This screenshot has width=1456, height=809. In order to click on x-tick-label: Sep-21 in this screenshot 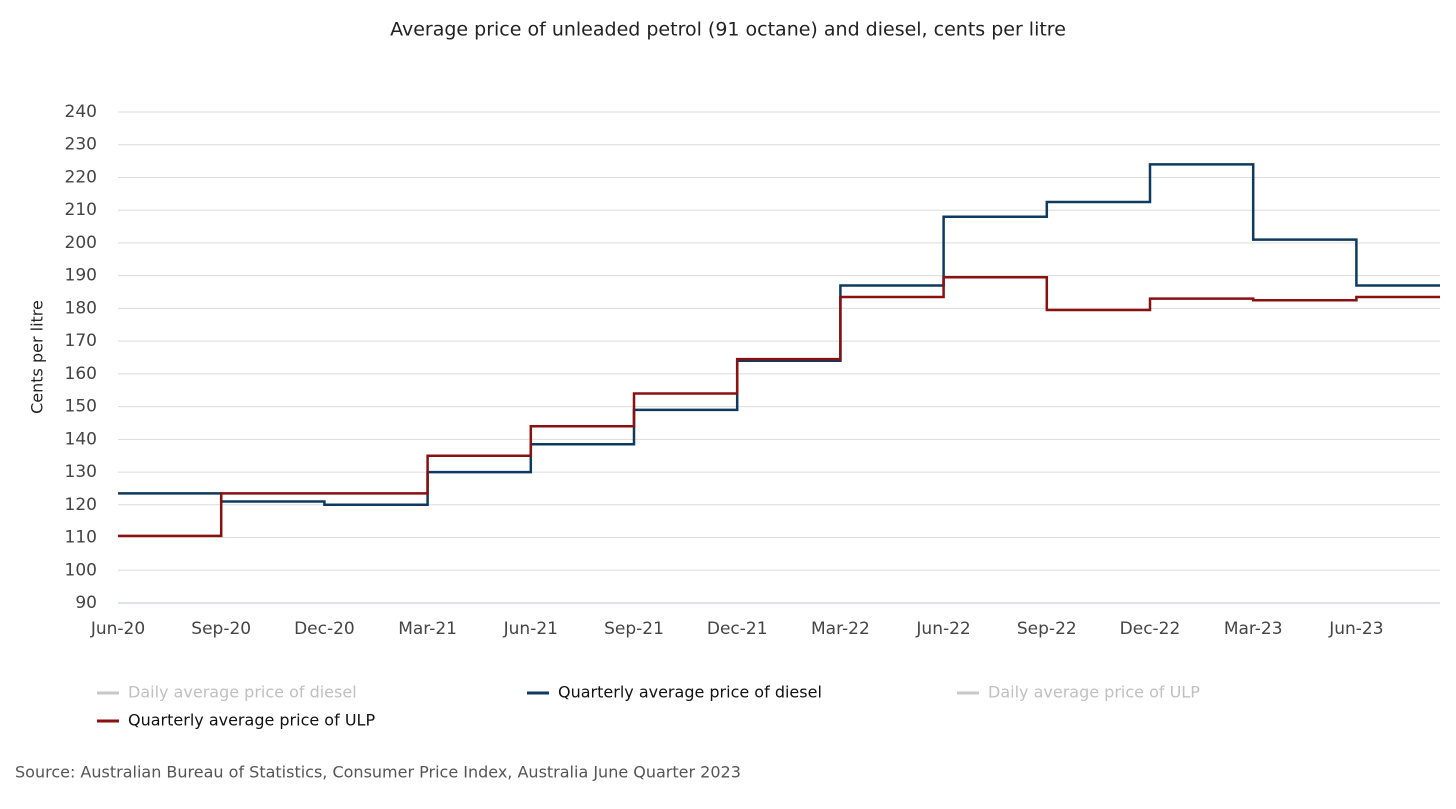, I will do `click(634, 629)`.